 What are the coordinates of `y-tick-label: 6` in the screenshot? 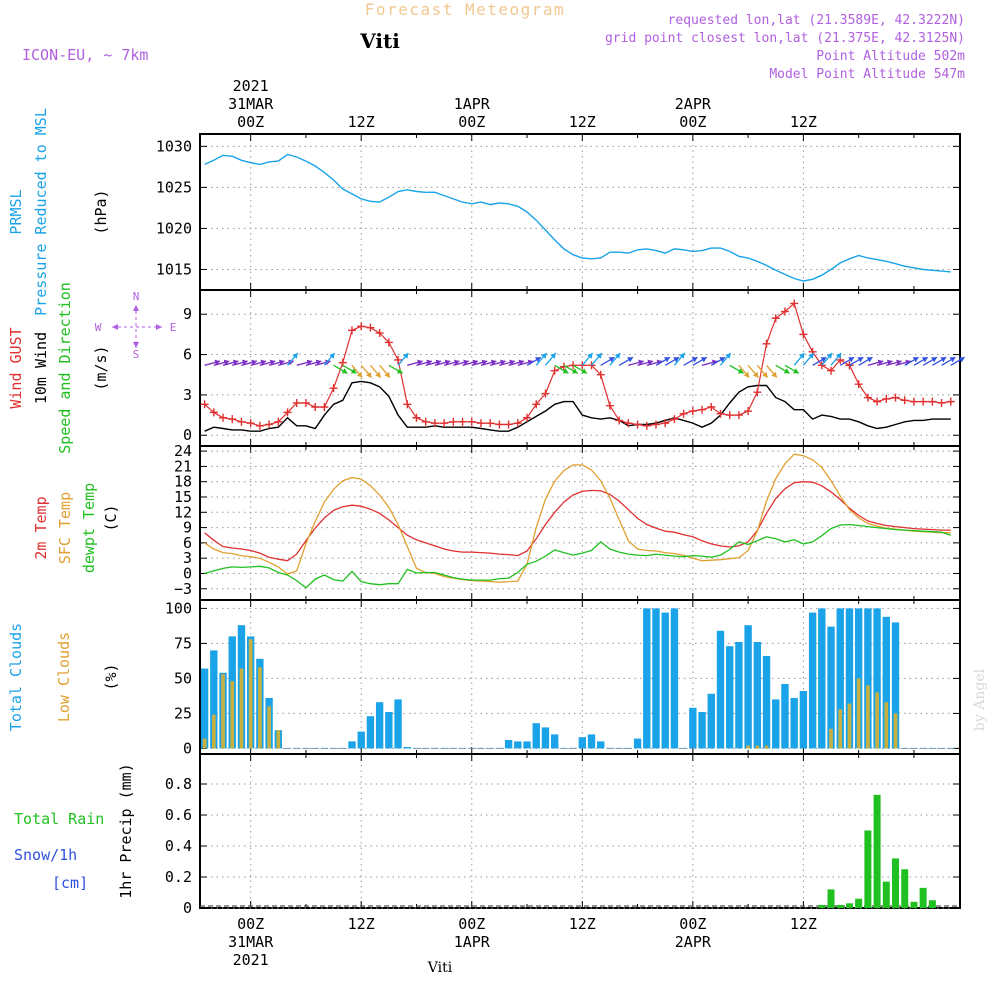 It's located at (187, 543).